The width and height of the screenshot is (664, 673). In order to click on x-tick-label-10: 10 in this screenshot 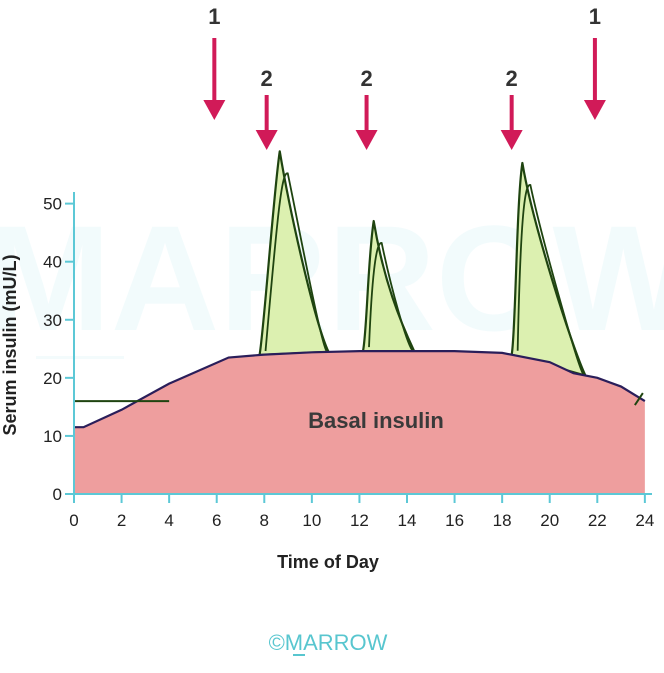, I will do `click(311, 520)`.